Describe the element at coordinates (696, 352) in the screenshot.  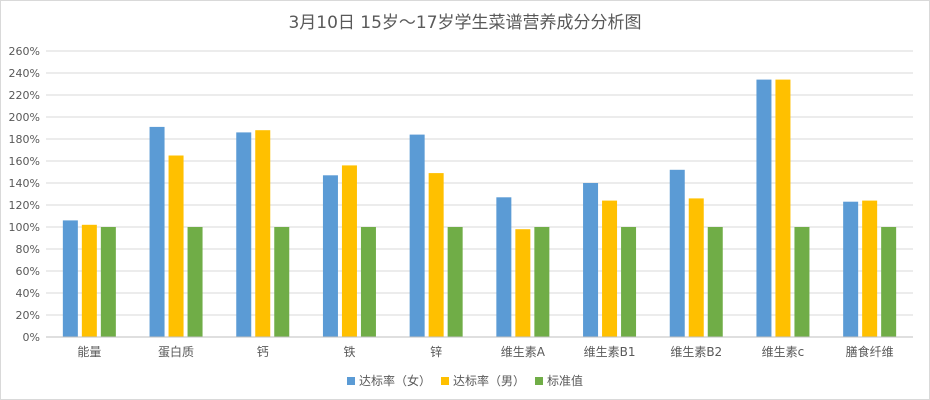
I see `x-tick-label: 维生素B2` at that location.